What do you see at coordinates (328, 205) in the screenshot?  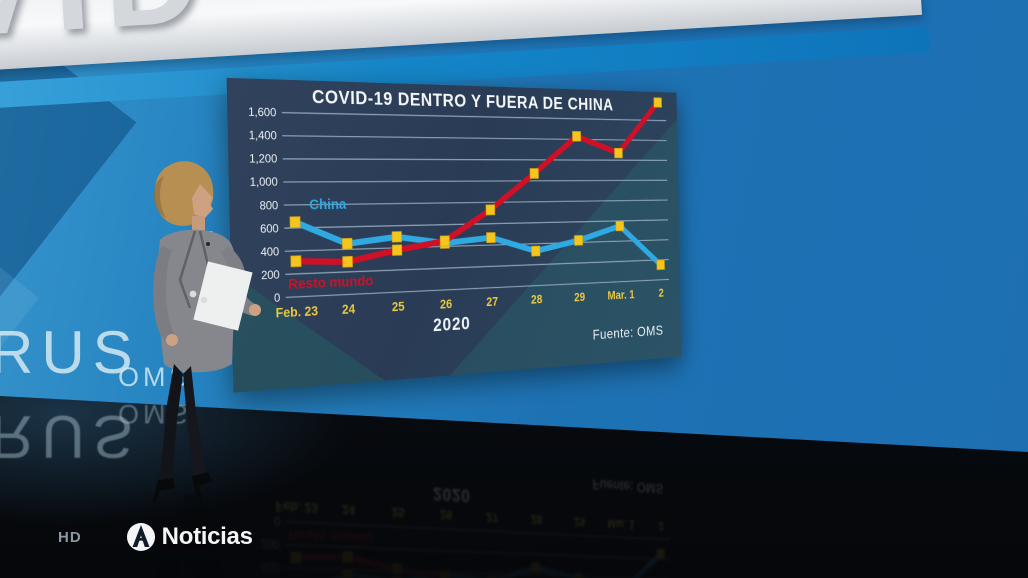 I see `series-label-china: China` at bounding box center [328, 205].